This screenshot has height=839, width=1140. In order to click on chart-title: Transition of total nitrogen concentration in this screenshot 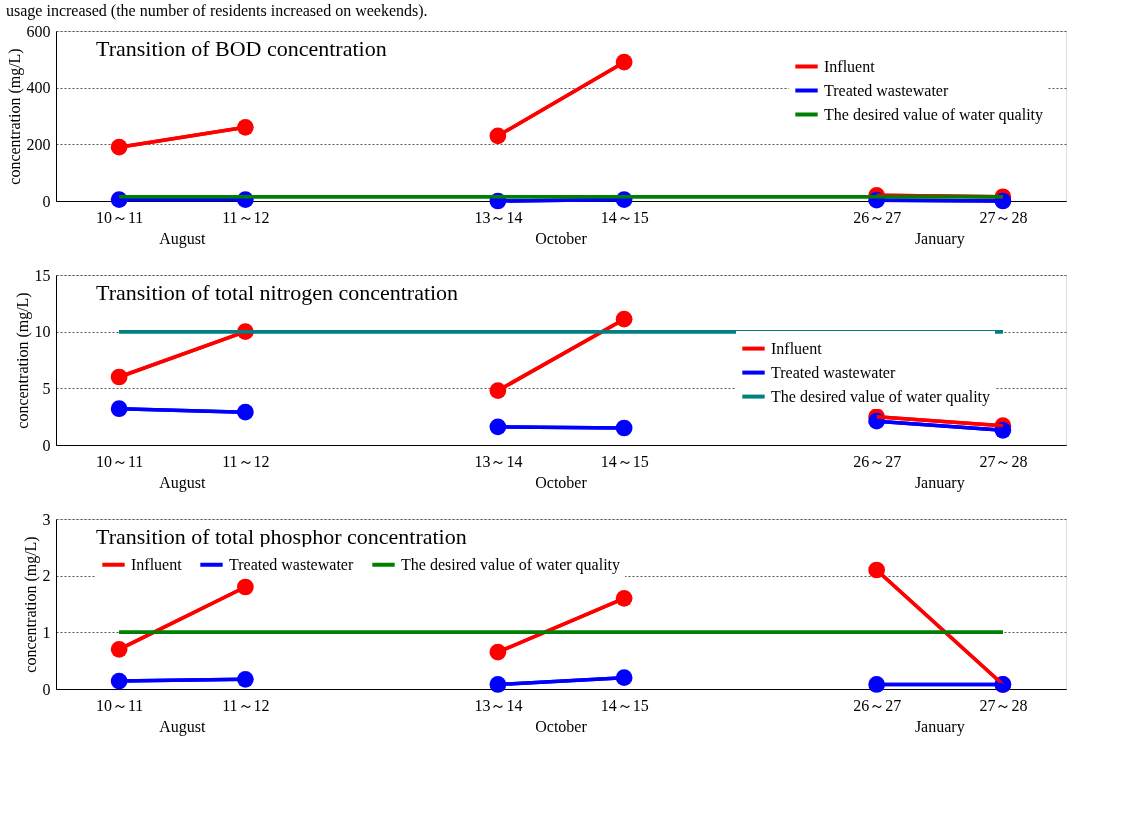, I will do `click(277, 292)`.